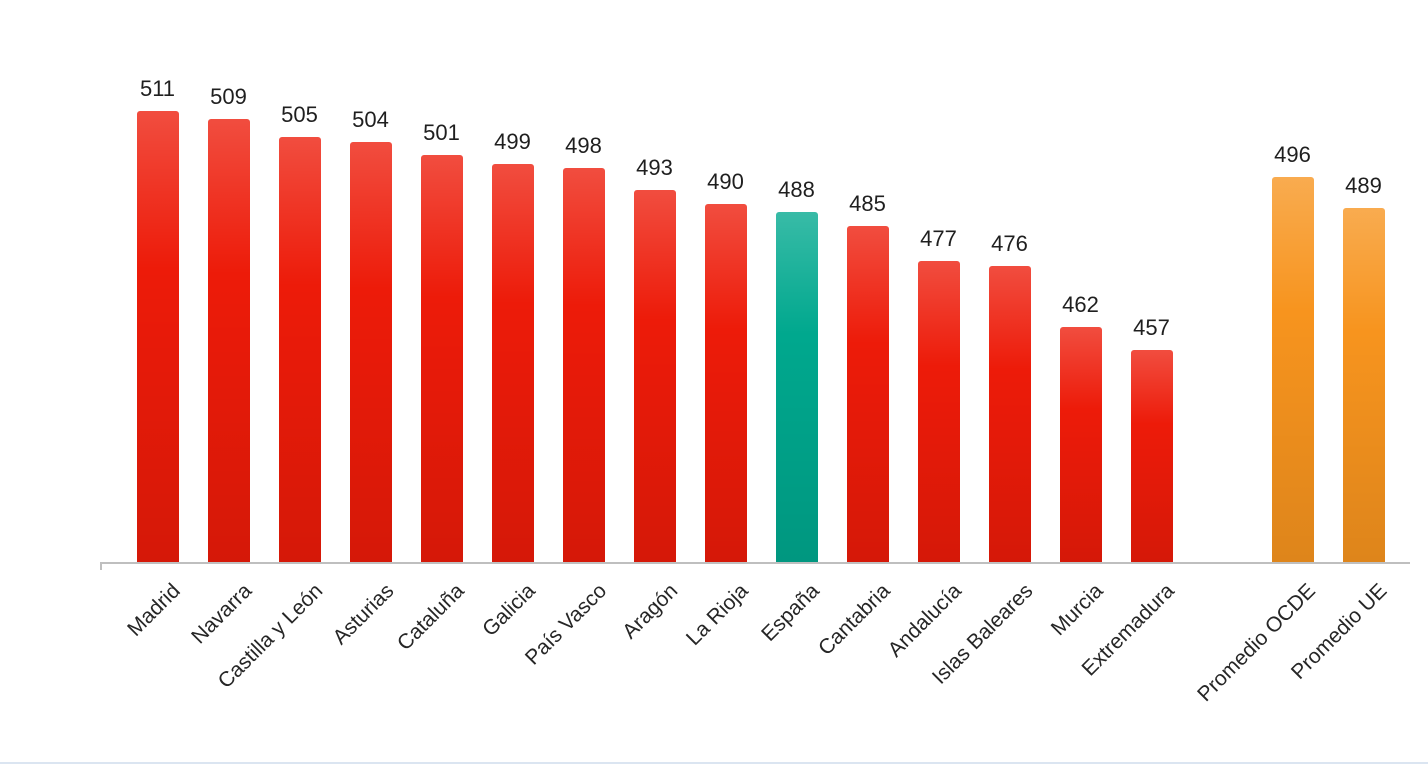  Describe the element at coordinates (791, 612) in the screenshot. I see `category-label-espa-a: España` at that location.